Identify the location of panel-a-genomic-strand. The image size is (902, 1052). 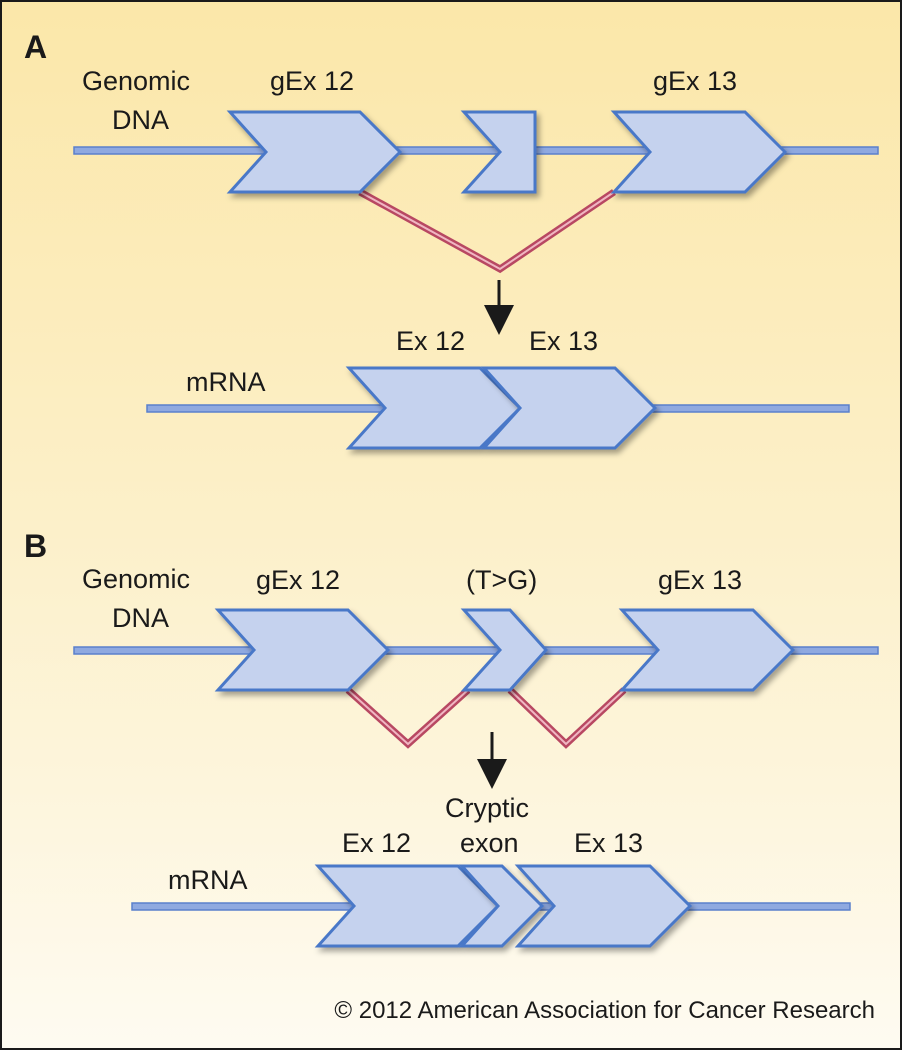
(476, 150).